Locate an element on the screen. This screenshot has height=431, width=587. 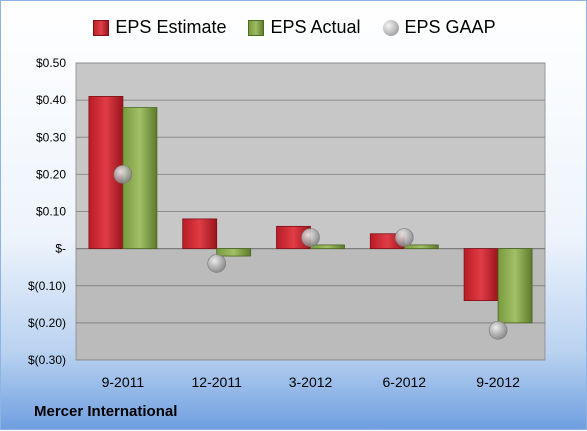
legend-item-actual: EPS Actual is located at coordinates (304, 27).